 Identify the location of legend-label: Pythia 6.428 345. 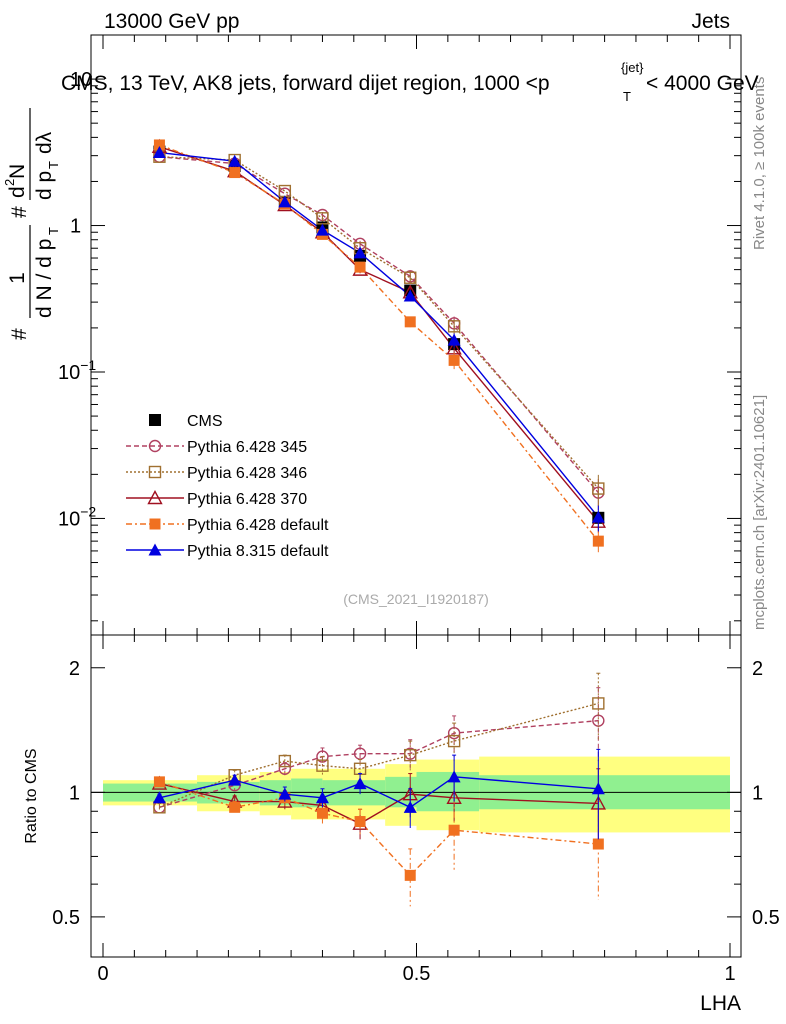
(247, 447).